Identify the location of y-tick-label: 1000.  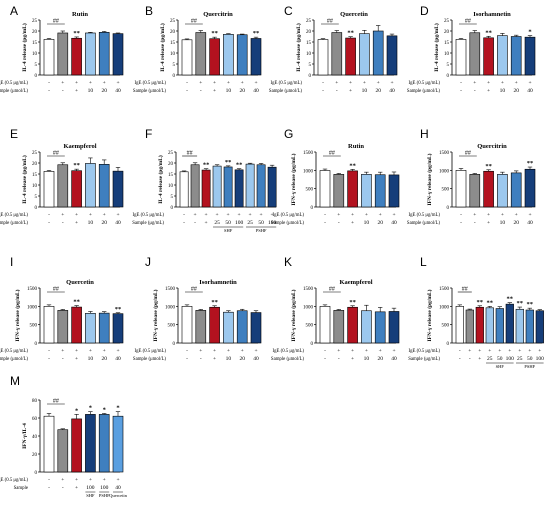
(444, 307).